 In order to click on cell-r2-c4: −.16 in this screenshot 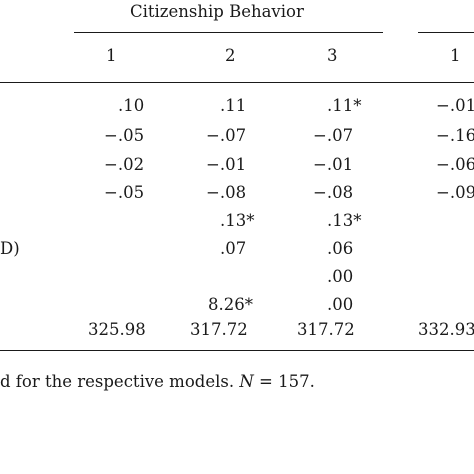, I will do `click(455, 135)`.